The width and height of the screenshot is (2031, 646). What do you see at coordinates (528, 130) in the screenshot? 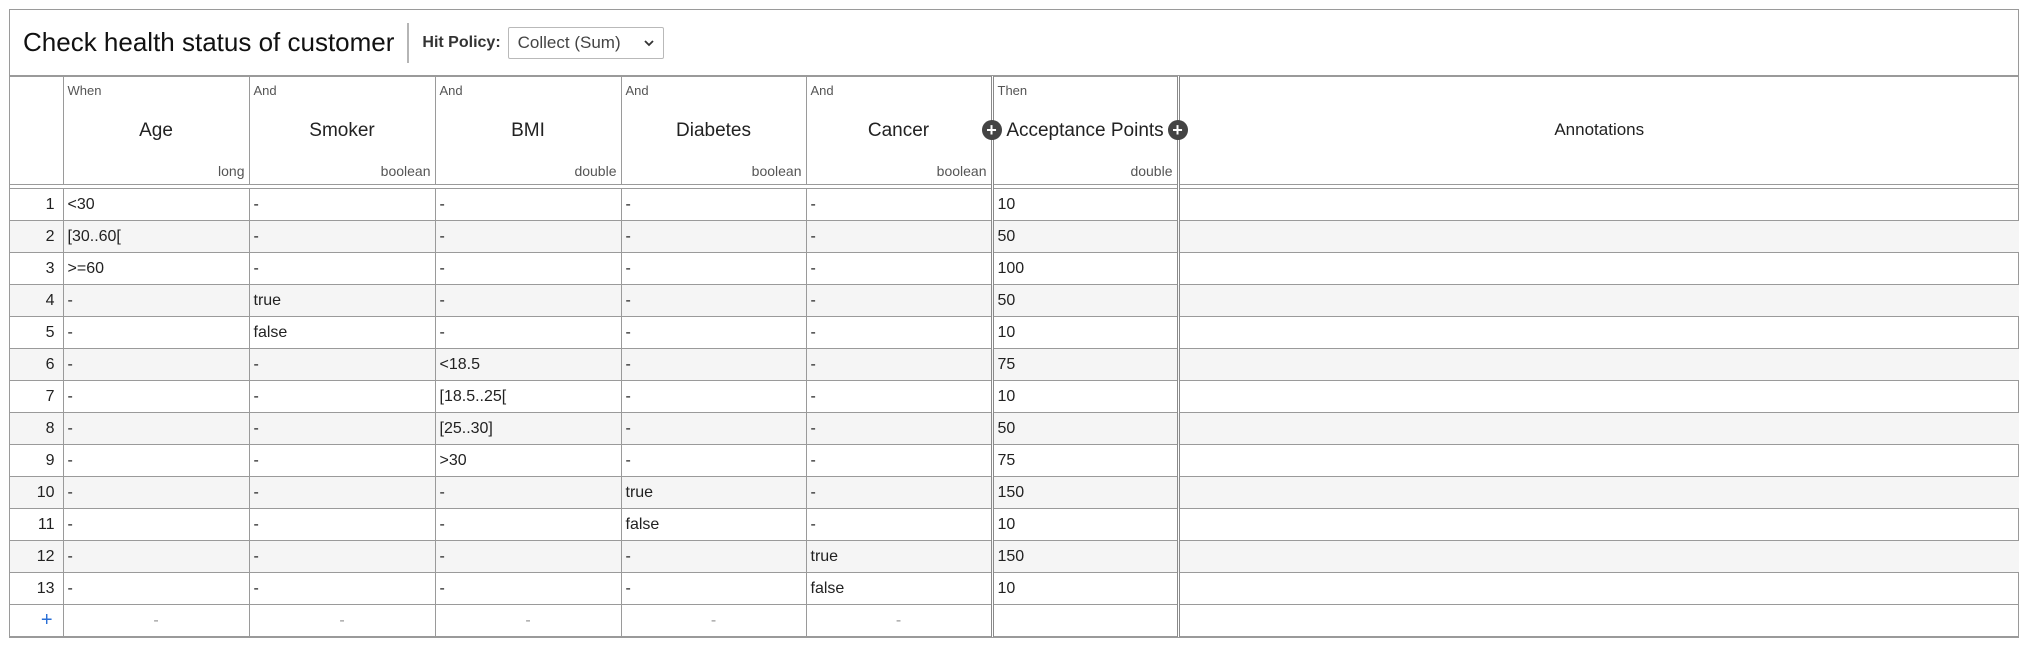
I see `input-header-bmi: And BMI double` at bounding box center [528, 130].